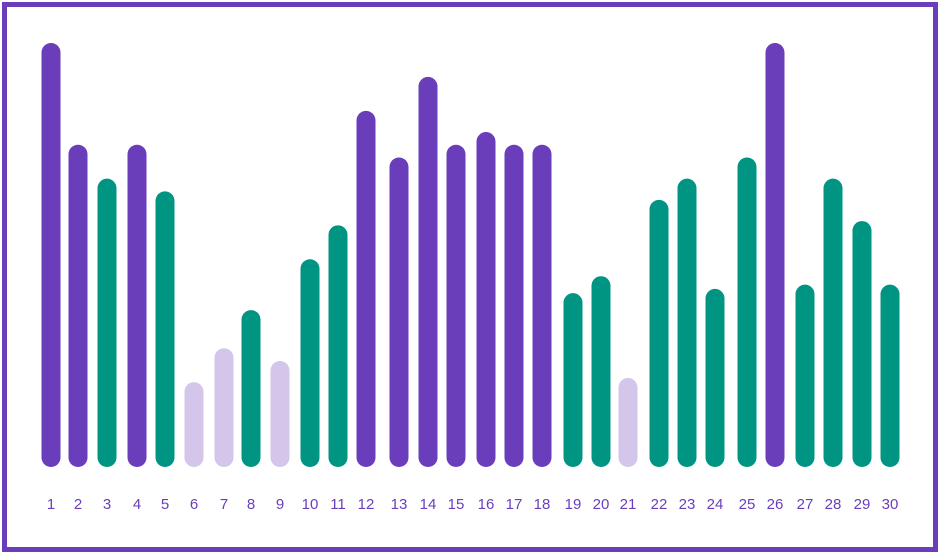 Image resolution: width=940 pixels, height=554 pixels. Describe the element at coordinates (194, 504) in the screenshot. I see `x-tick-label-6: 6` at that location.